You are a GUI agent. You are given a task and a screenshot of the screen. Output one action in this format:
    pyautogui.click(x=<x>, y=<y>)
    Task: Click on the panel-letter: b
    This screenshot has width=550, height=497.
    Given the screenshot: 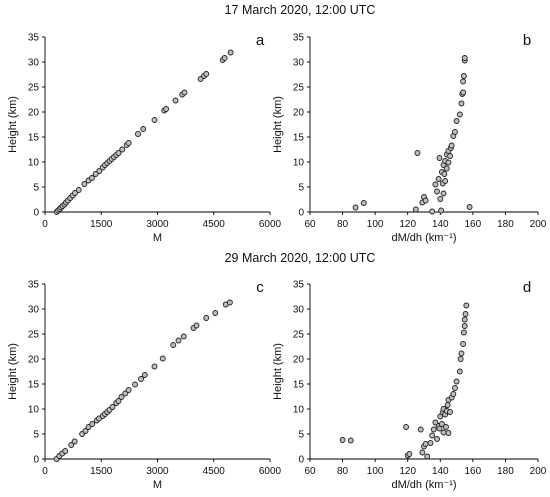 What is the action you would take?
    pyautogui.click(x=527, y=40)
    